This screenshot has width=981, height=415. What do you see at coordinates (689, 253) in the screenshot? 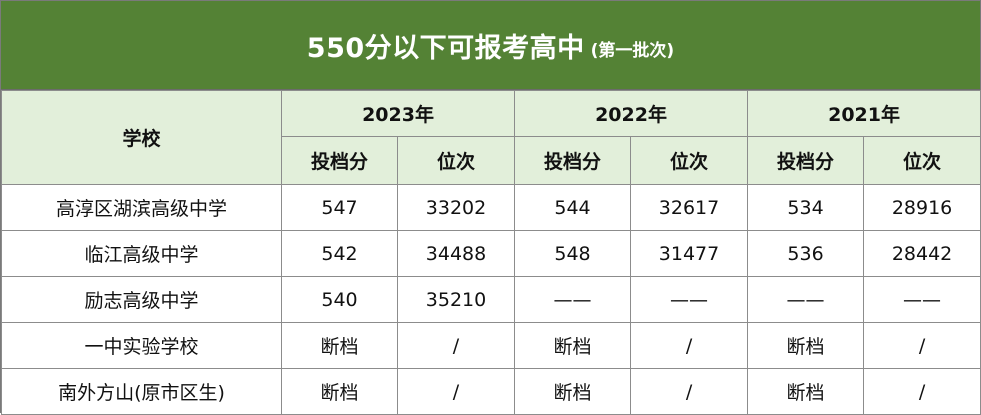
I see `rank-2022: 31477` at bounding box center [689, 253].